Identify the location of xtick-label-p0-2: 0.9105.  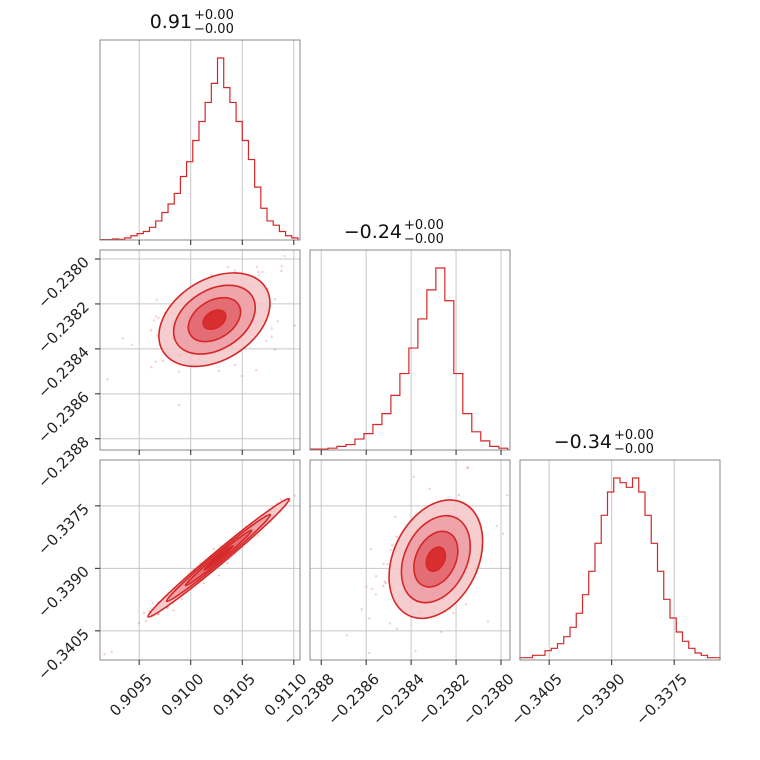
(234, 695).